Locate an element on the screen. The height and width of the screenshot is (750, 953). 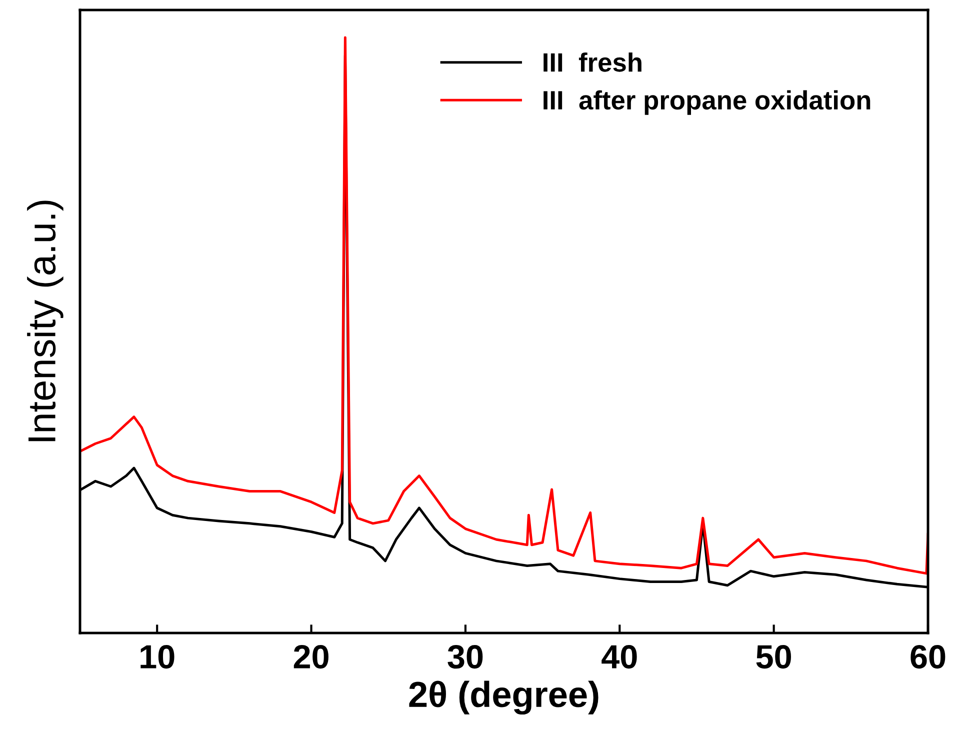
x-tick-label: 20 is located at coordinates (311, 656).